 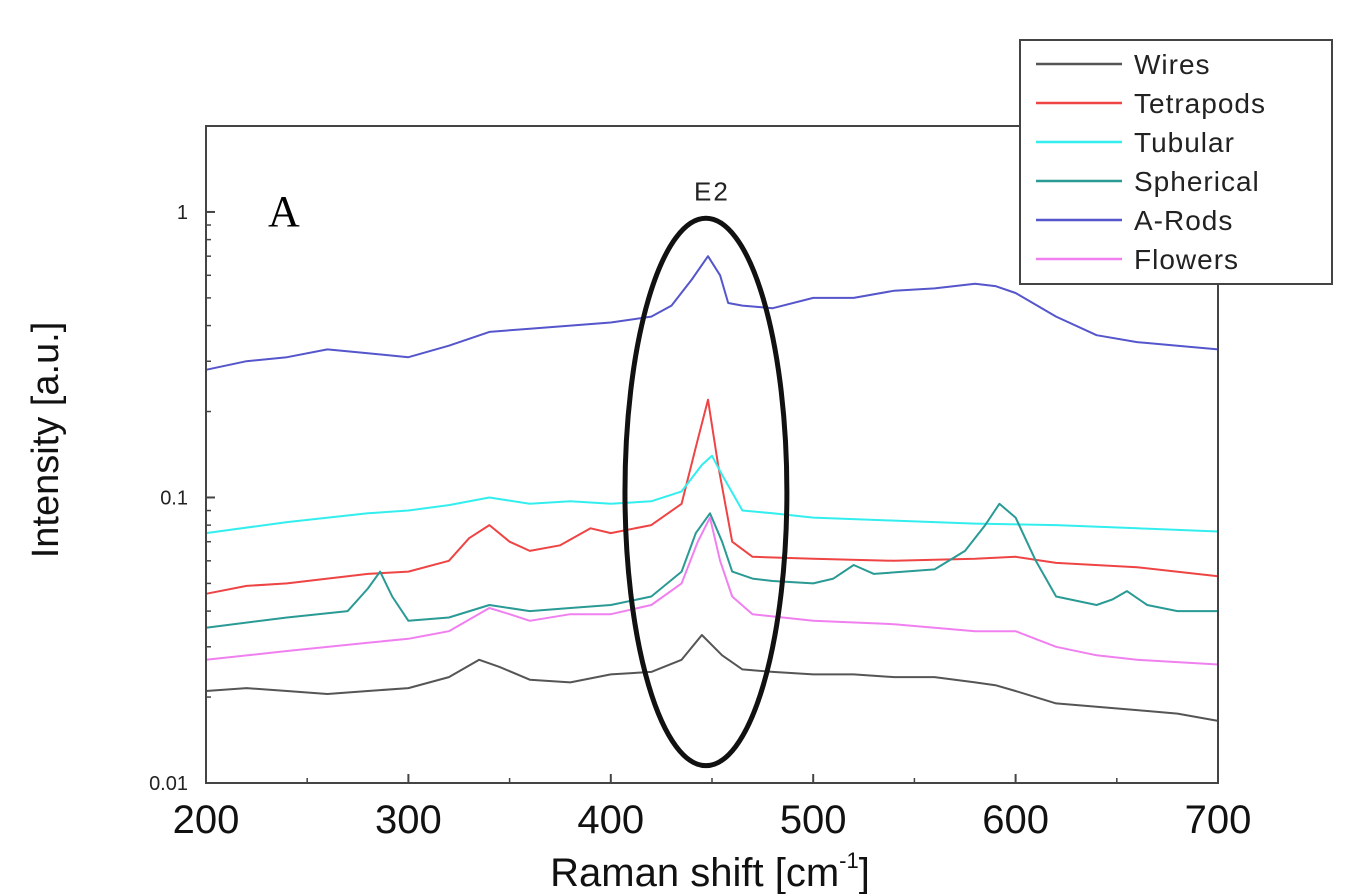 I want to click on x-tick-label: 300, so click(x=408, y=820).